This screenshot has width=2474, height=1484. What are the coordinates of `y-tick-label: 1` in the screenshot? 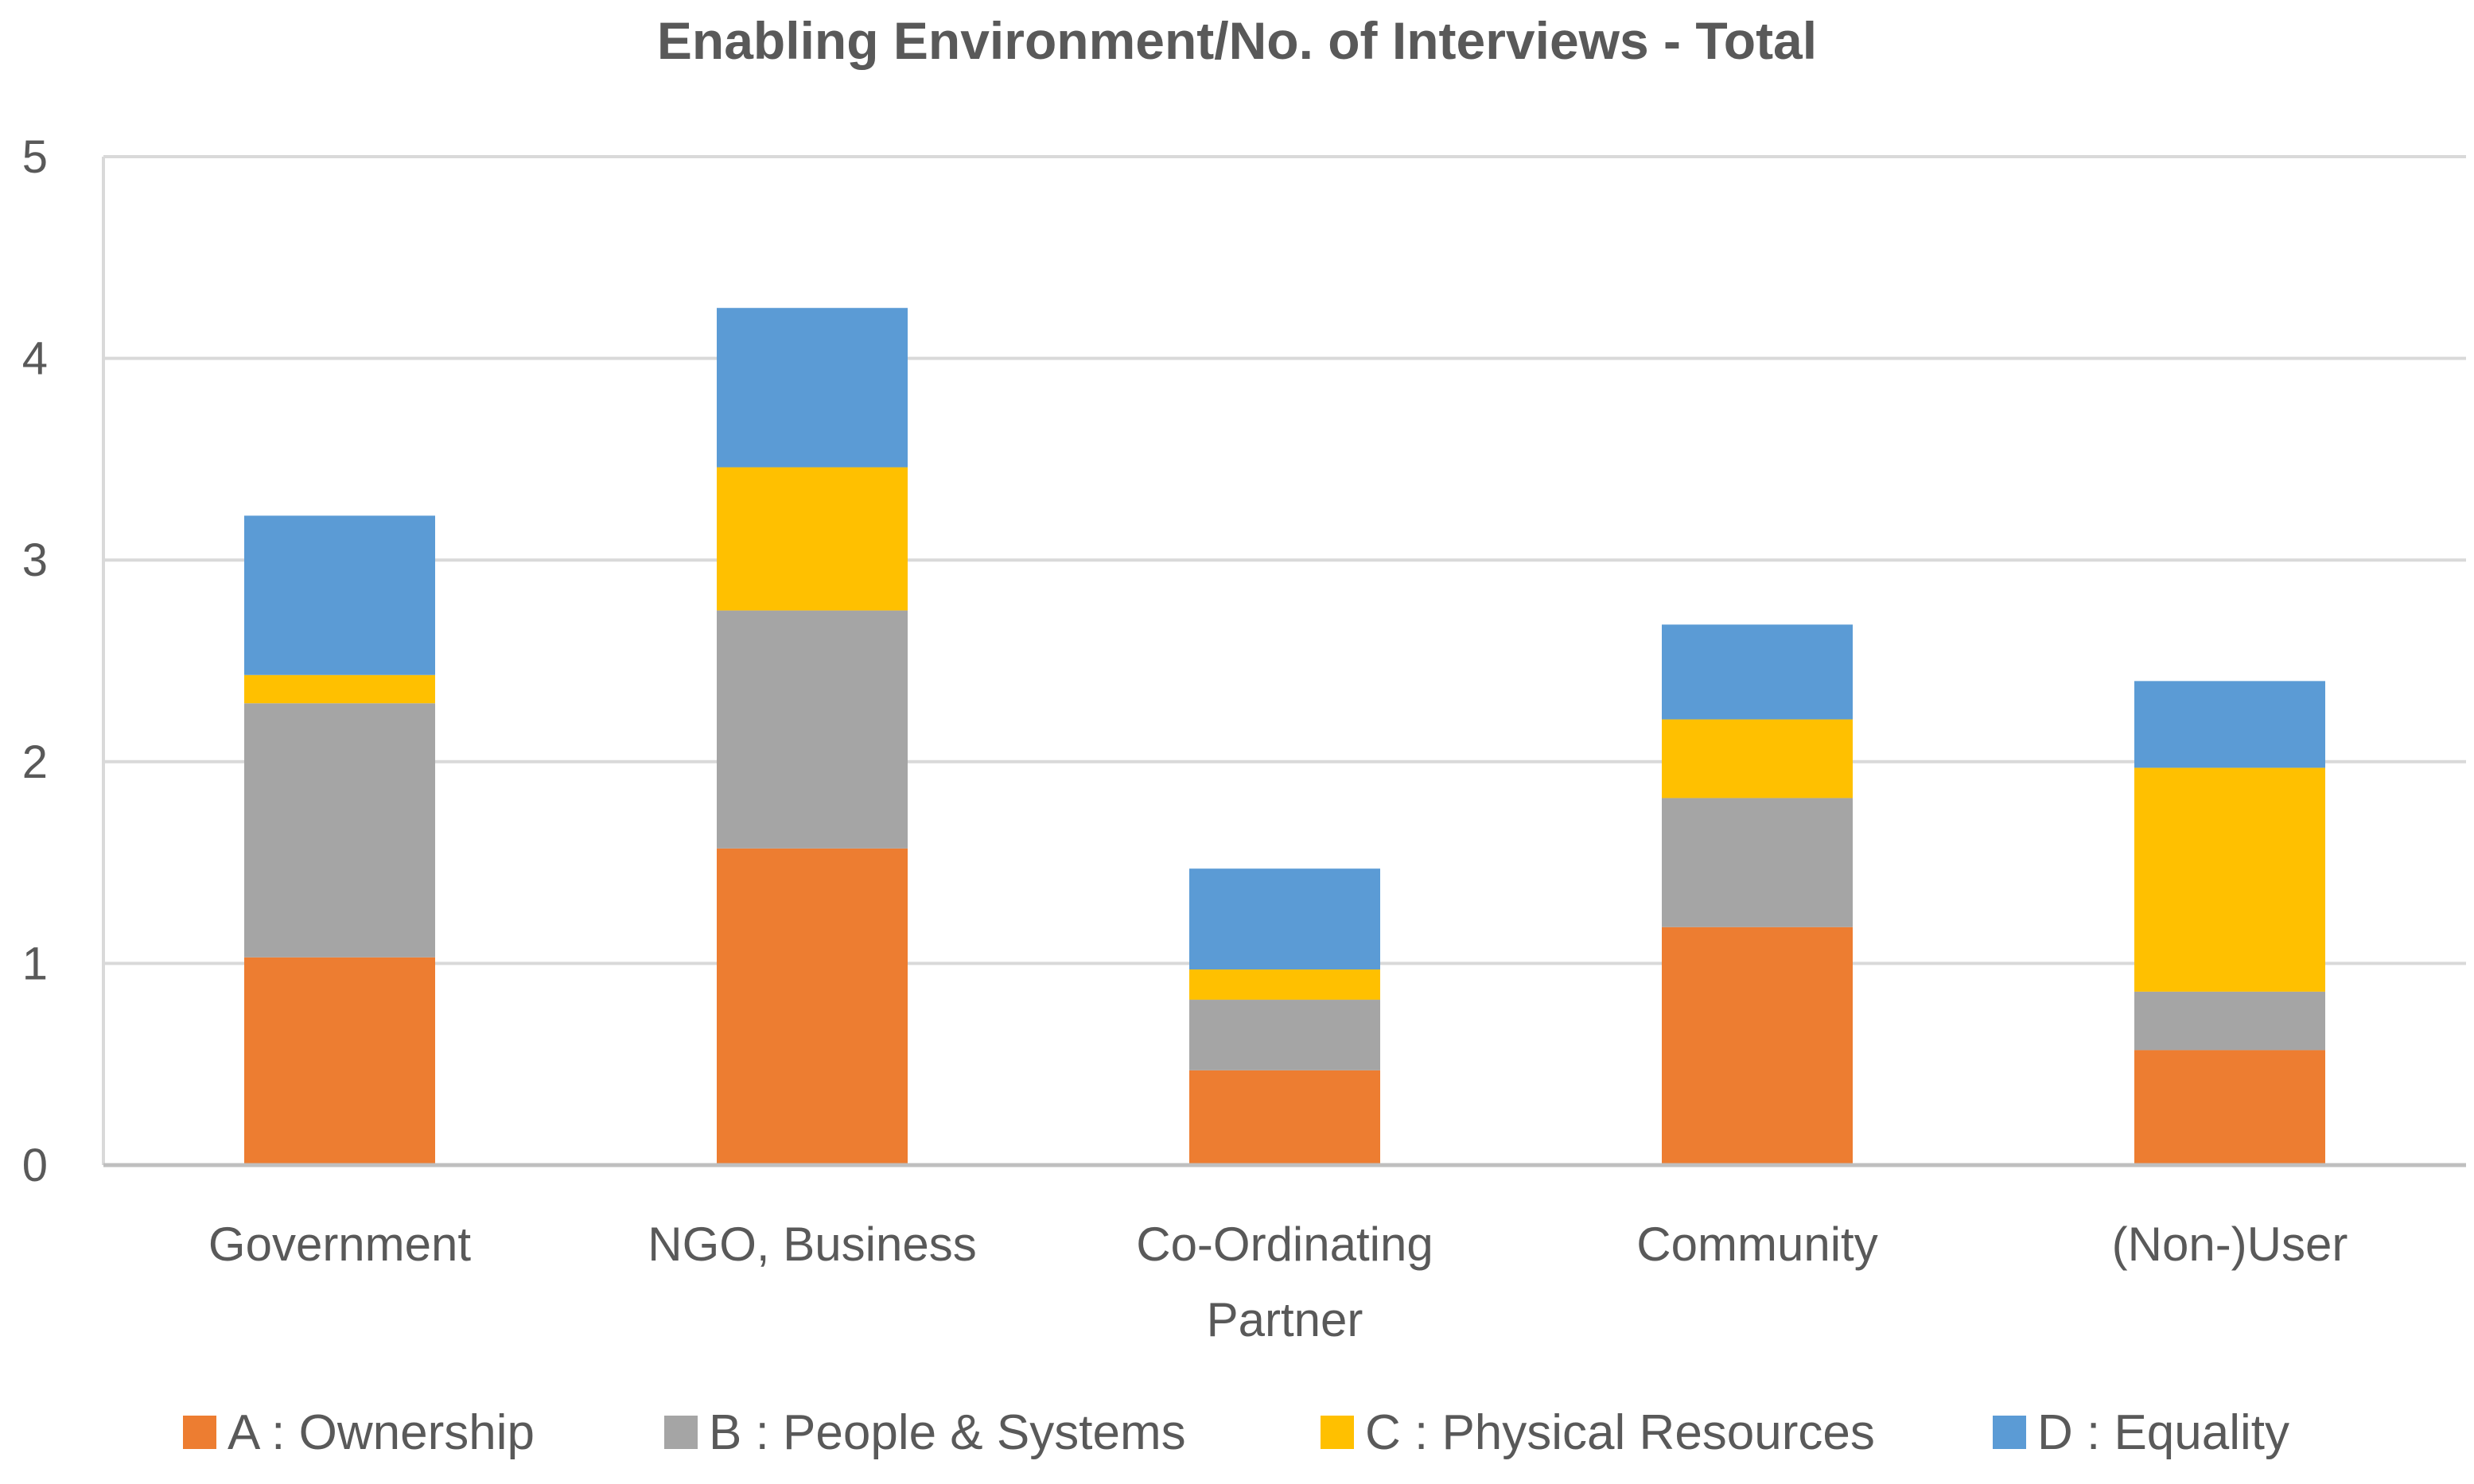 It's located at (35, 963).